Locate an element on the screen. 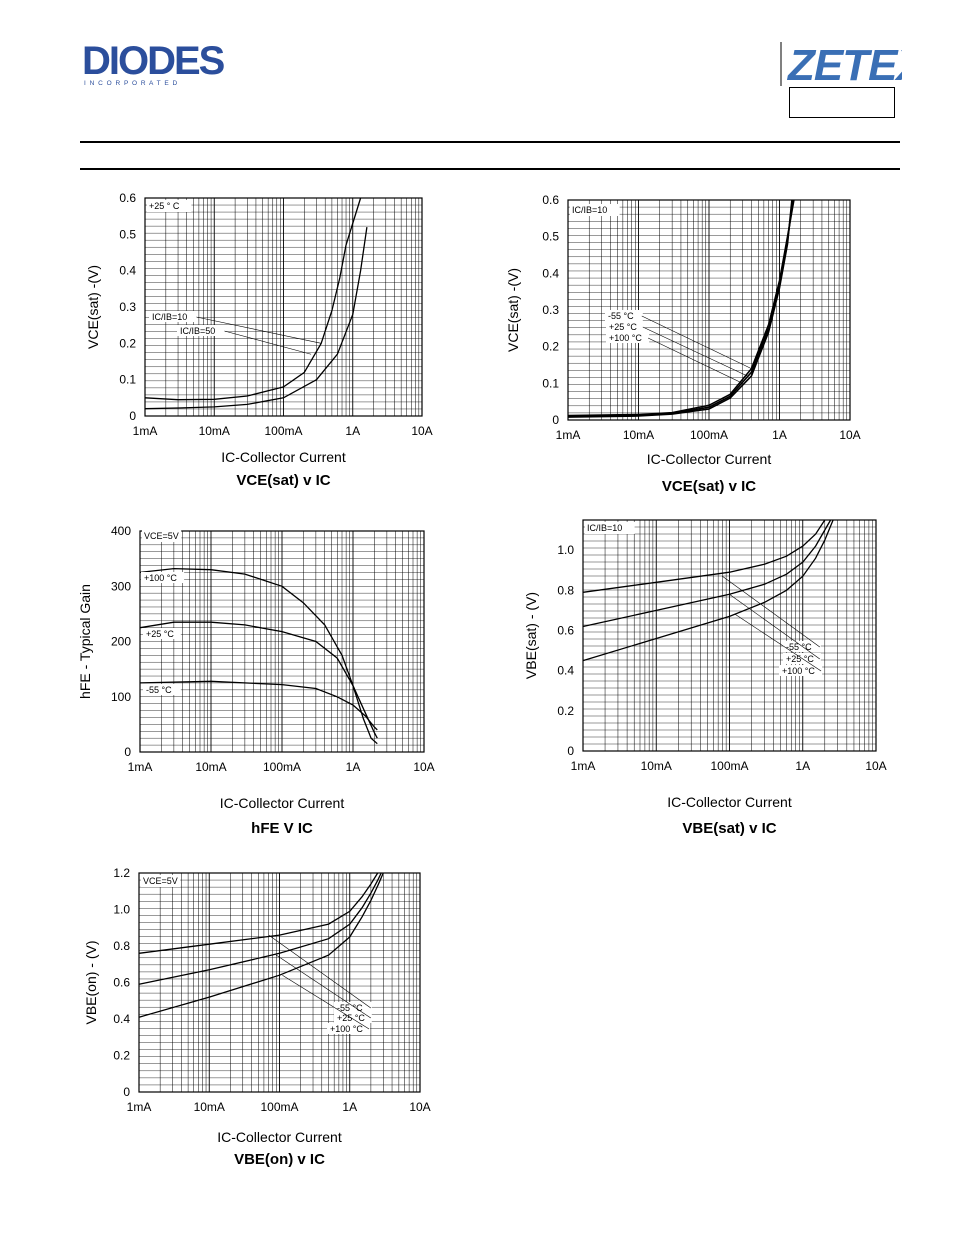 This screenshot has height=1235, width=954. y-tick-label: 0.5 is located at coordinates (550, 237).